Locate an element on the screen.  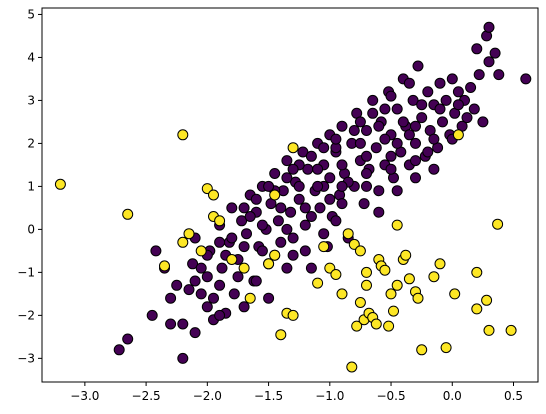
y-tick-label: 1 is located at coordinates (31, 186).